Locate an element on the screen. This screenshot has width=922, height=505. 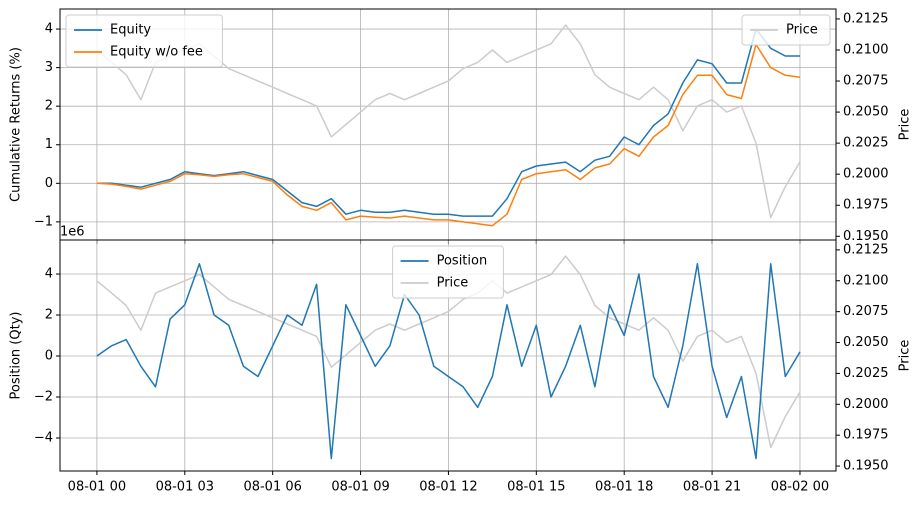
y-axis-label: Cumulative Returns (%) is located at coordinates (16, 124).